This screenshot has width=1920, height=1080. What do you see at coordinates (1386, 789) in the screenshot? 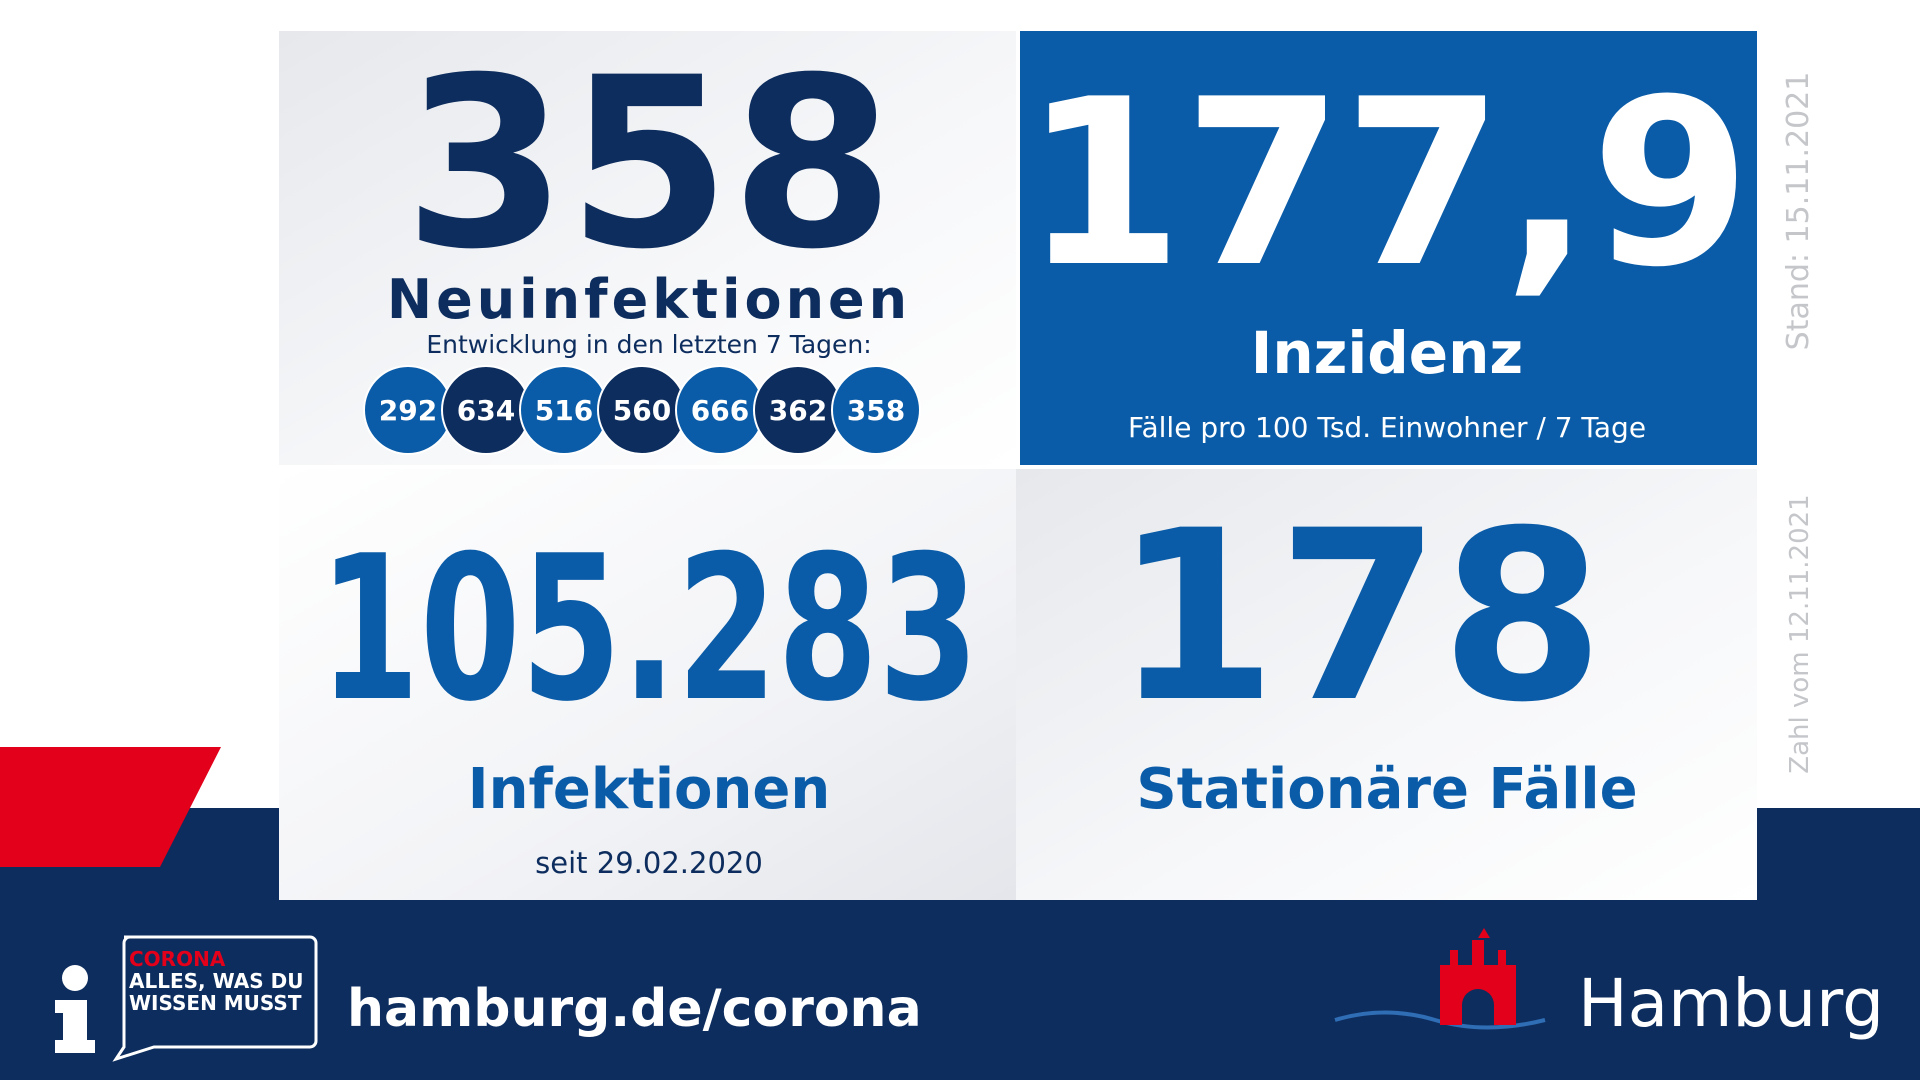
I see `label: Stationäre Fälle` at bounding box center [1386, 789].